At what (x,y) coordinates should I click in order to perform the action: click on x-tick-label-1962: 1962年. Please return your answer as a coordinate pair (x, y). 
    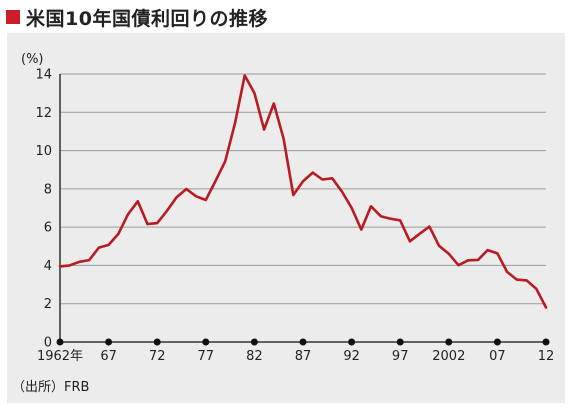
    Looking at the image, I should click on (60, 356).